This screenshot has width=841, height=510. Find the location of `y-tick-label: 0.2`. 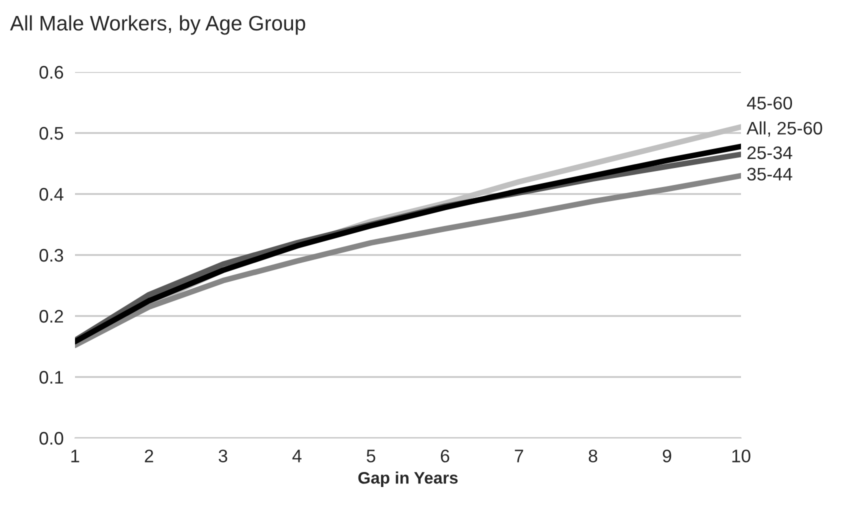

y-tick-label: 0.2 is located at coordinates (51, 316).